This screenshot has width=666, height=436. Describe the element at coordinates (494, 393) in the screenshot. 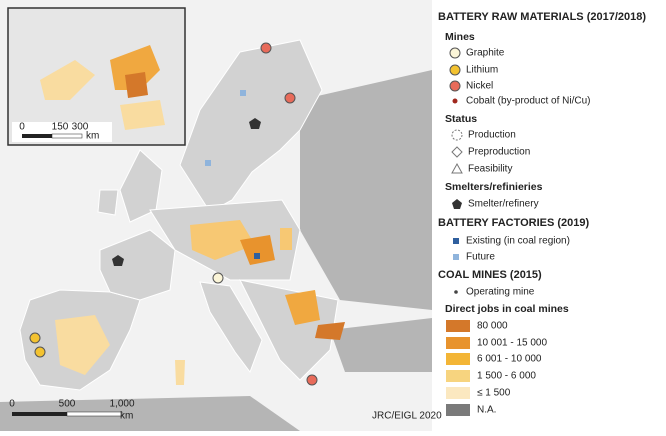

I see `legend-item: ≤ 1 500` at that location.